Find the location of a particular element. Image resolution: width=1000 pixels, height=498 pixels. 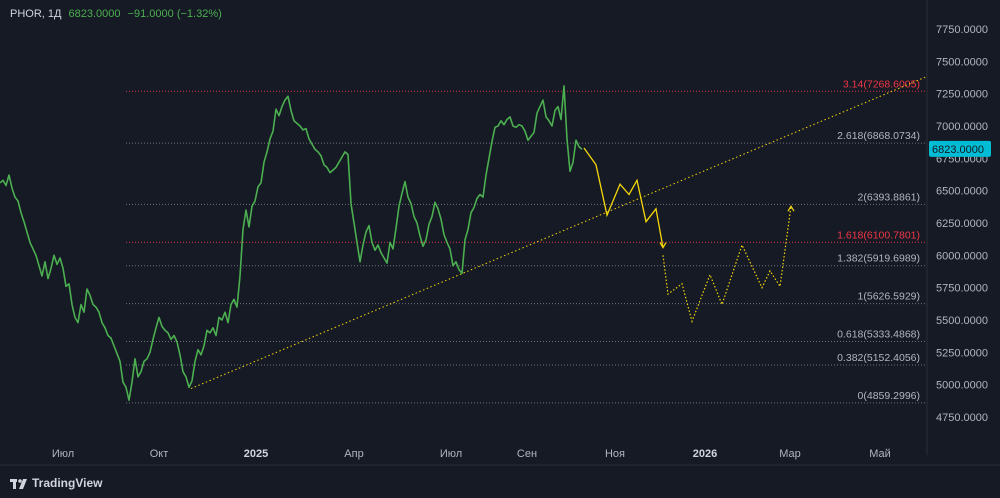

price-change: −91.0000 (−1.32%) is located at coordinates (174, 14).